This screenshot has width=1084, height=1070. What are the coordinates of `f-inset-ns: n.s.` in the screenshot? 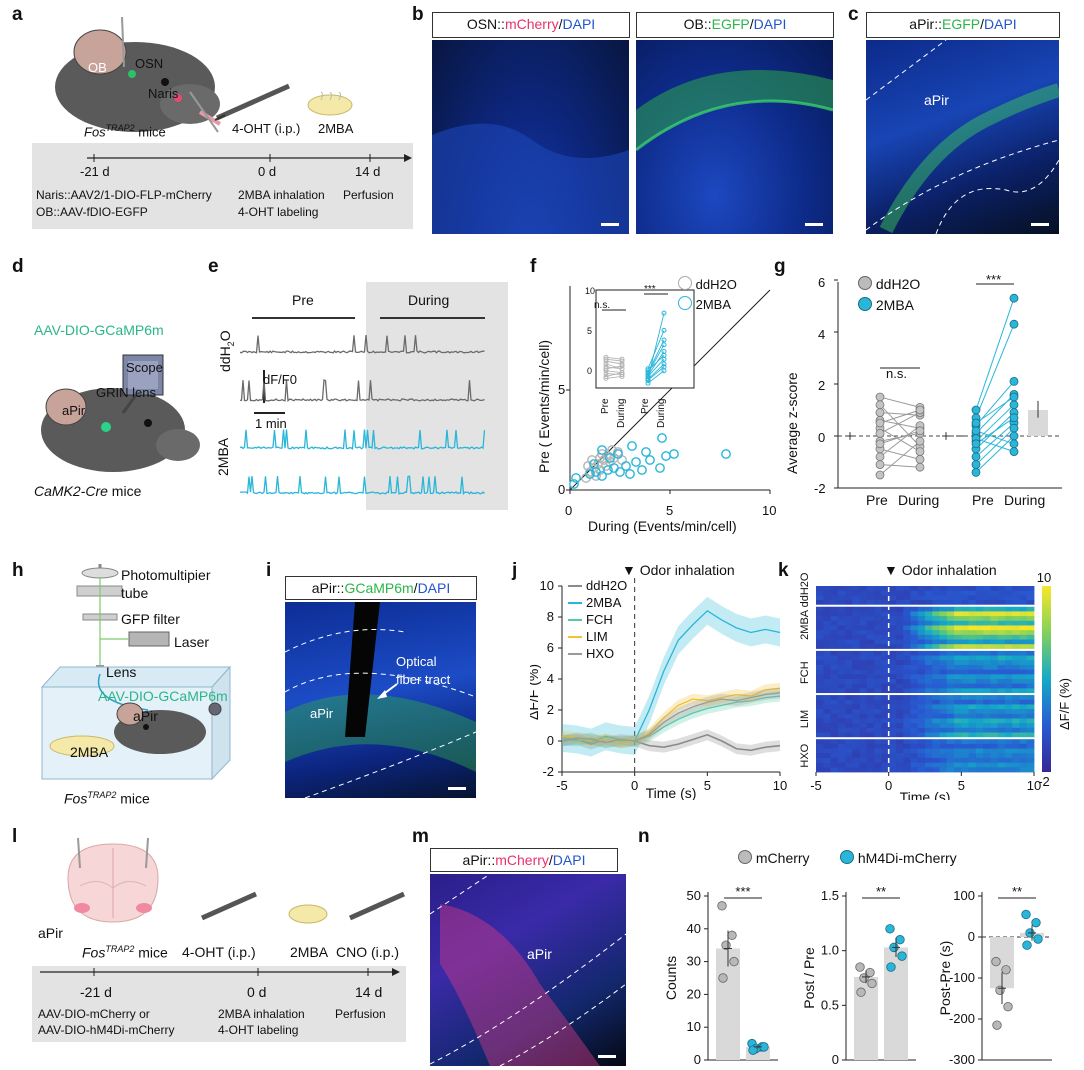 It's located at (602, 305).